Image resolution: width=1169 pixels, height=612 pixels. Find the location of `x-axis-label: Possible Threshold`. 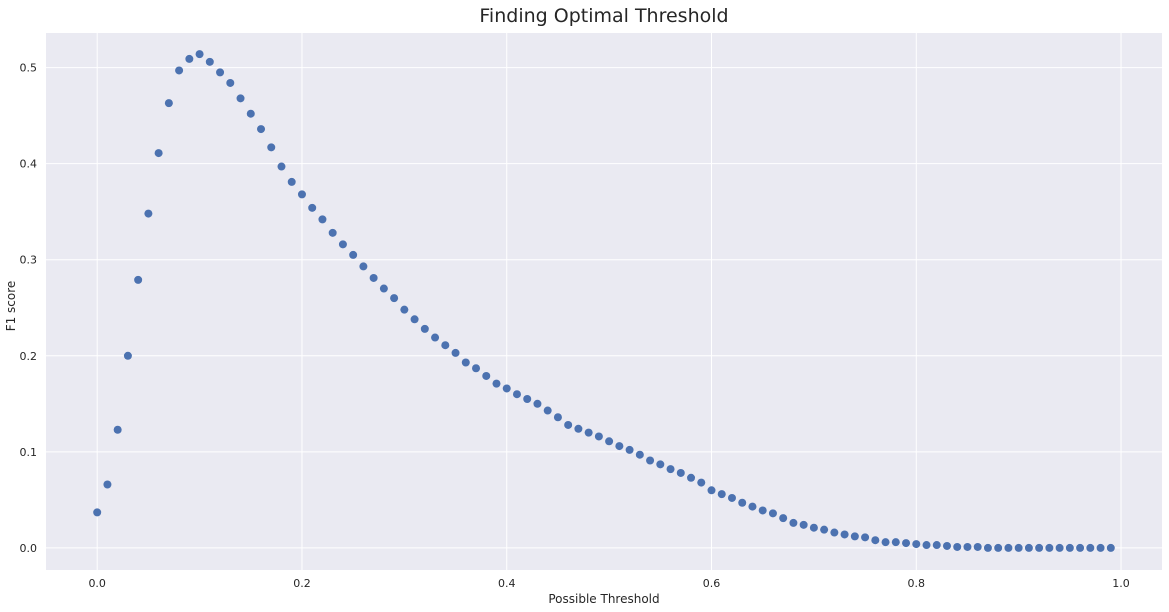

x-axis-label: Possible Threshold is located at coordinates (603, 599).